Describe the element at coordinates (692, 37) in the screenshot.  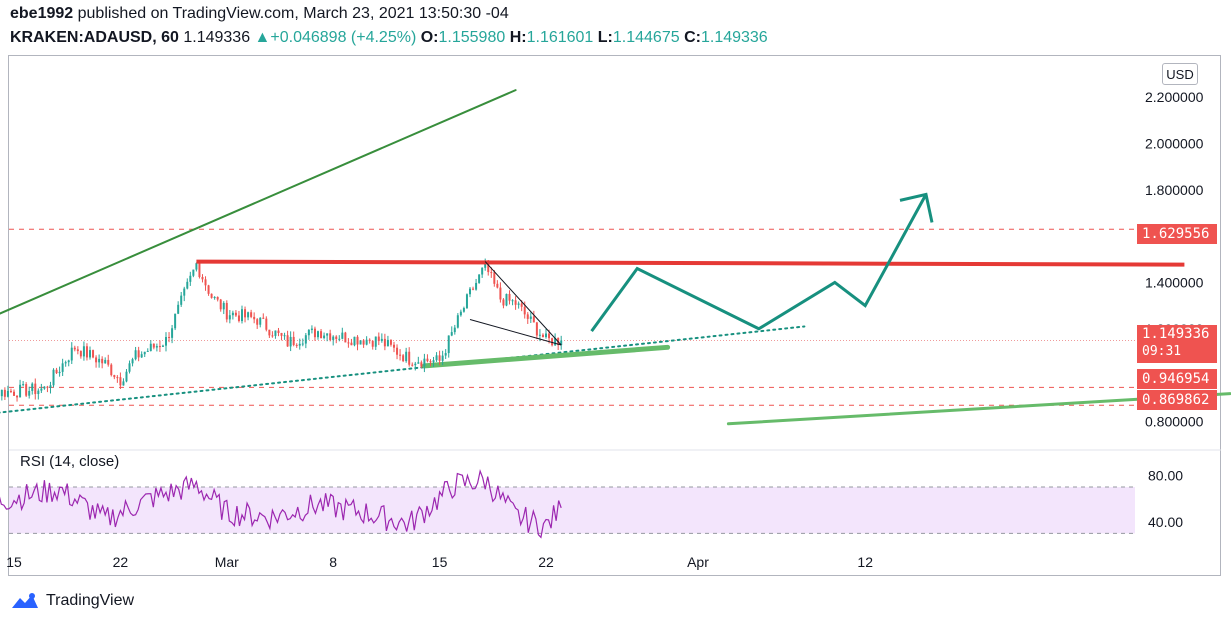
I see `close-label: C:` at that location.